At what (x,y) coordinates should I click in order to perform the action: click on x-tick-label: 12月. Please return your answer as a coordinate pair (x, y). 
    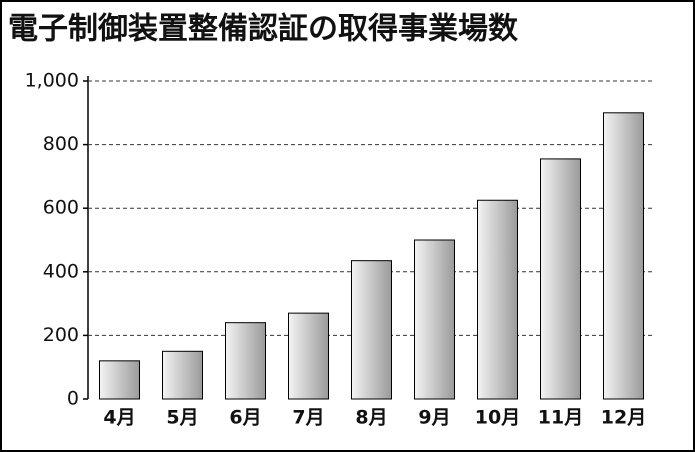
    Looking at the image, I should click on (623, 418).